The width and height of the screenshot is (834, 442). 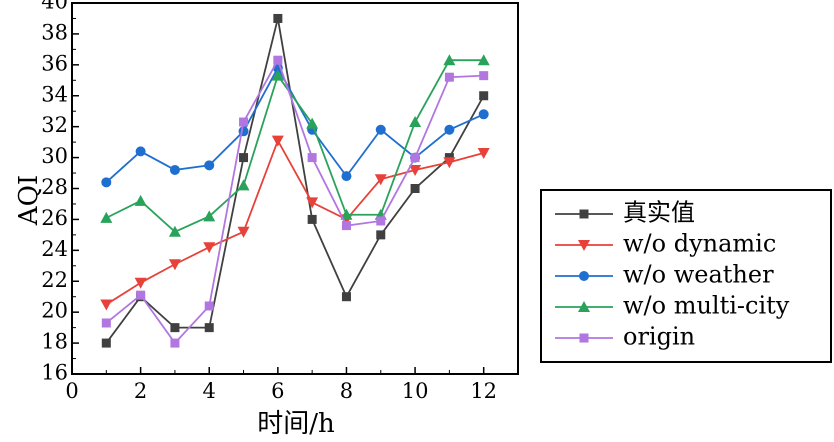 I want to click on y-tick-label: 18, so click(x=54, y=342).